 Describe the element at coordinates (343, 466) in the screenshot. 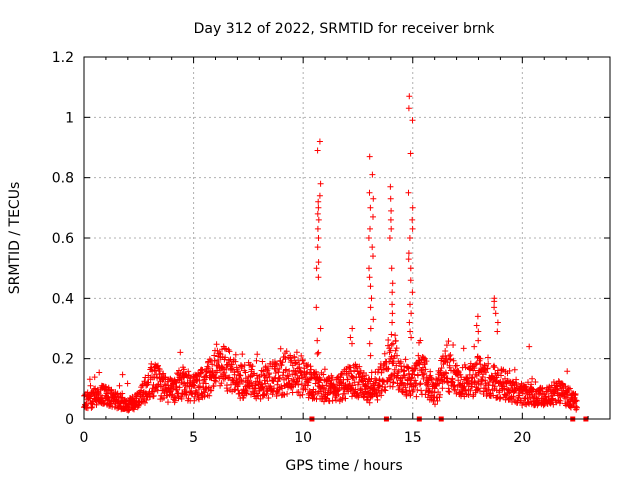

I see `x-axis-label: GPS time / hours` at that location.